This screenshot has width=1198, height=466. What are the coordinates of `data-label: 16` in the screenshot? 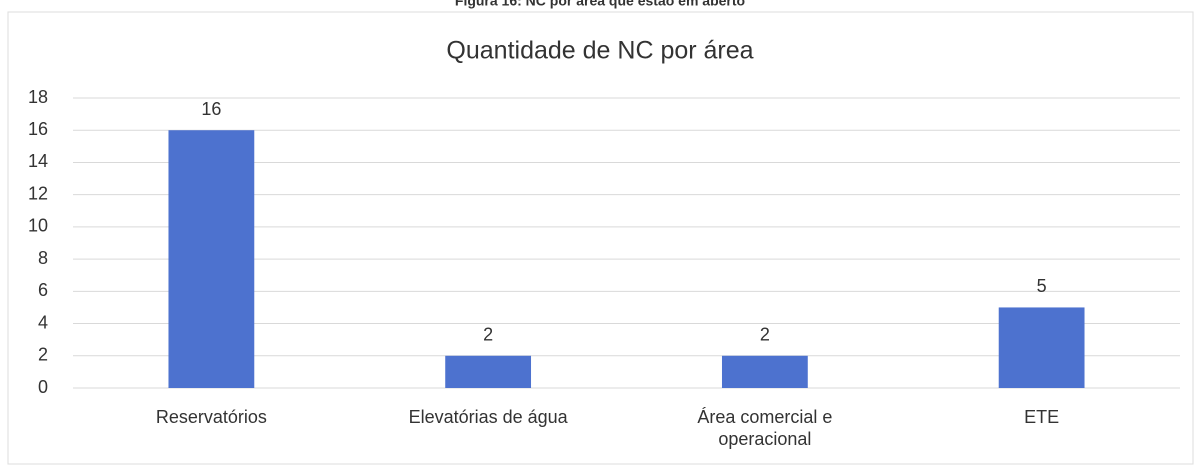 It's located at (211, 109).